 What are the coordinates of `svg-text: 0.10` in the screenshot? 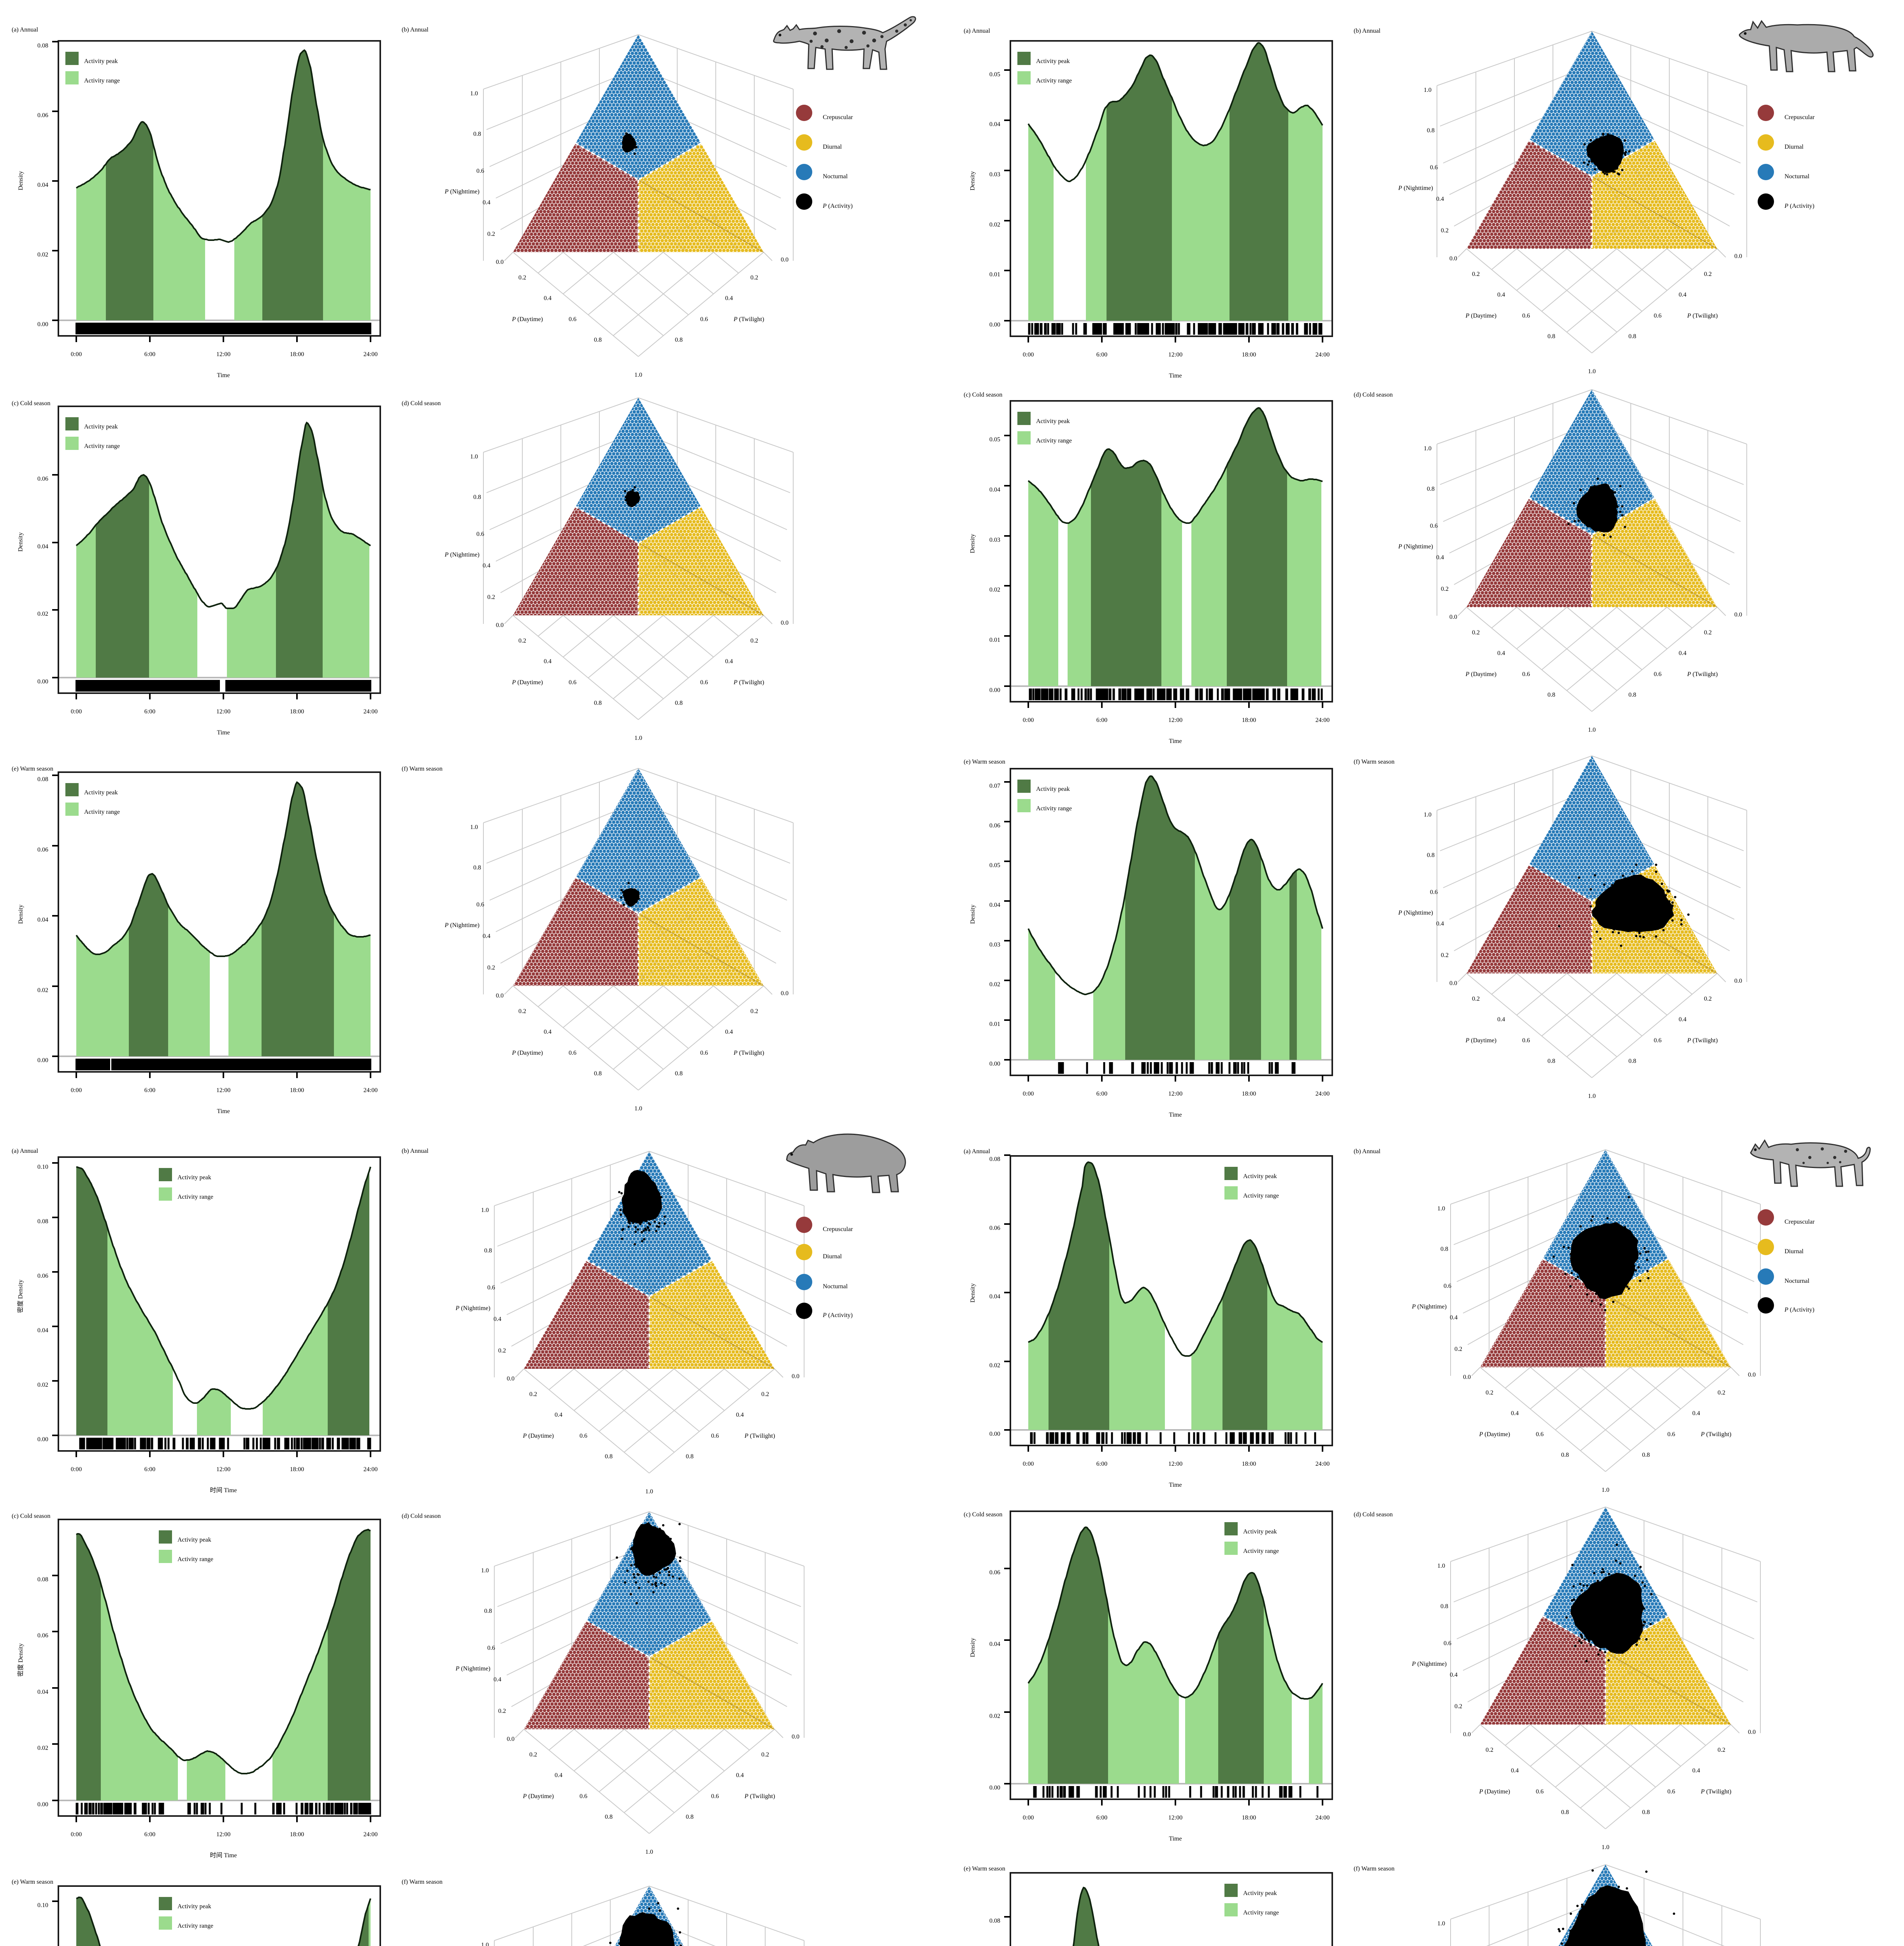 It's located at (43, 1905).